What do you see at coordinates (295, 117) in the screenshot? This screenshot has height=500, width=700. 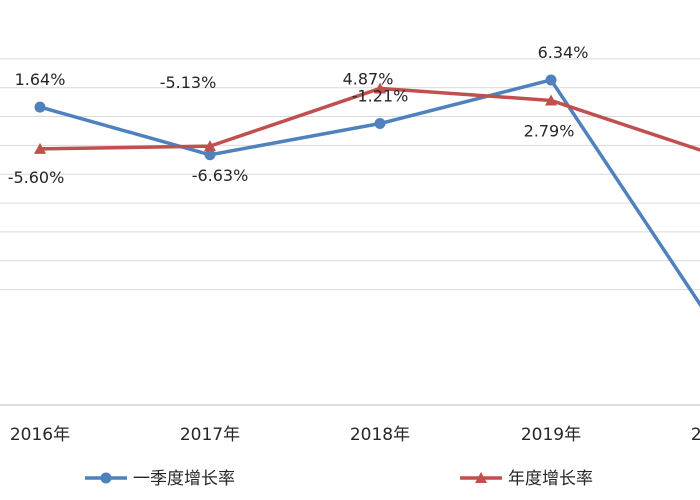 I see `series-markers` at bounding box center [295, 117].